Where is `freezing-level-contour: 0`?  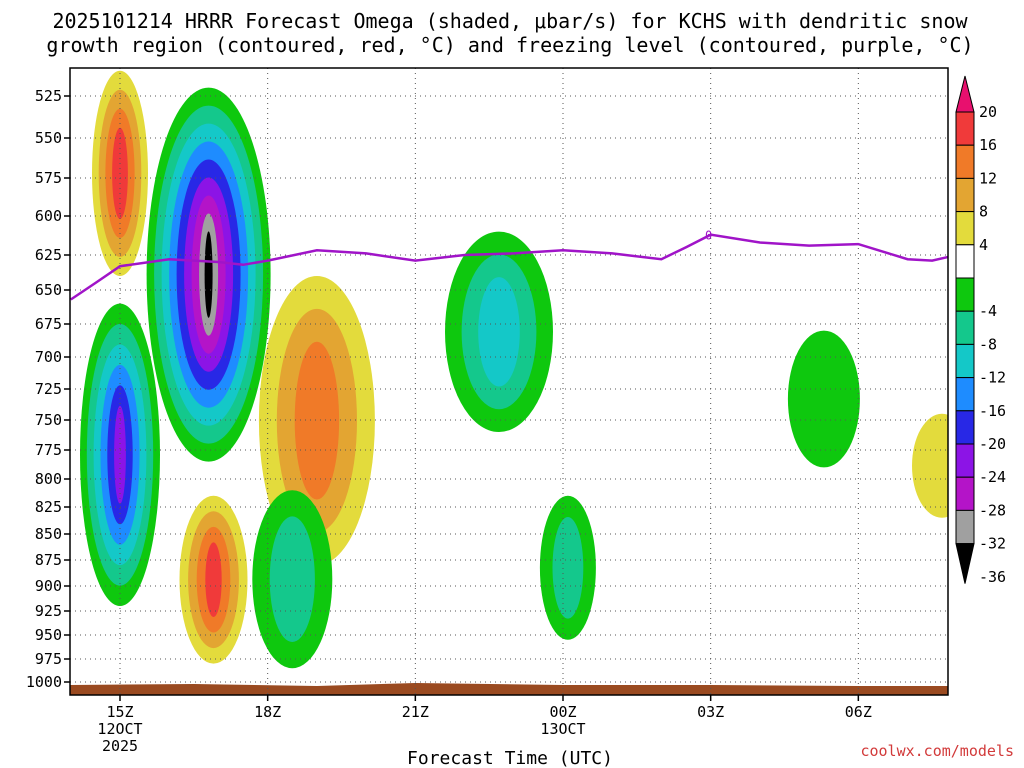 freezing-level-contour: 0 is located at coordinates (509, 265).